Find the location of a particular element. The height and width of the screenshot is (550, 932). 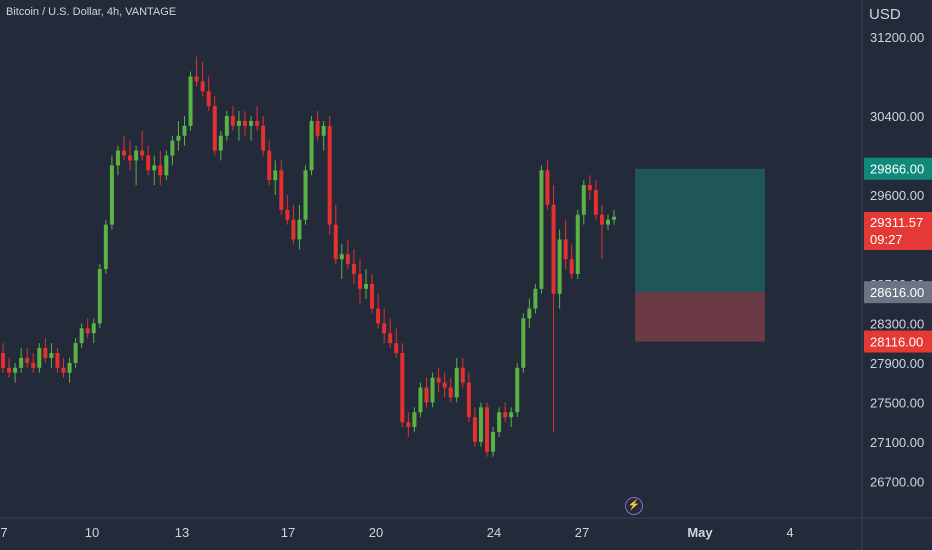

price-tick-label: 28300.00 is located at coordinates (897, 323).